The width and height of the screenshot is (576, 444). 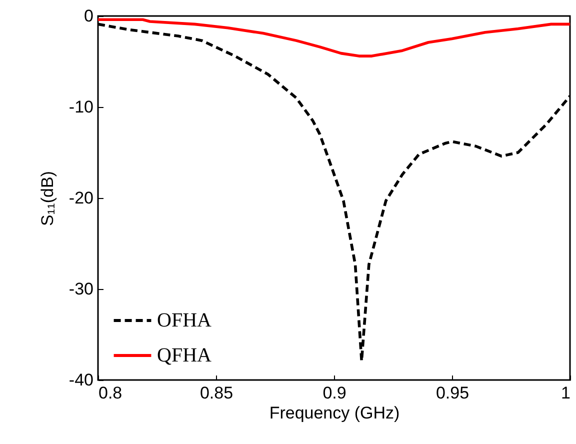 I want to click on y-tick-label: -20, so click(x=81, y=198).